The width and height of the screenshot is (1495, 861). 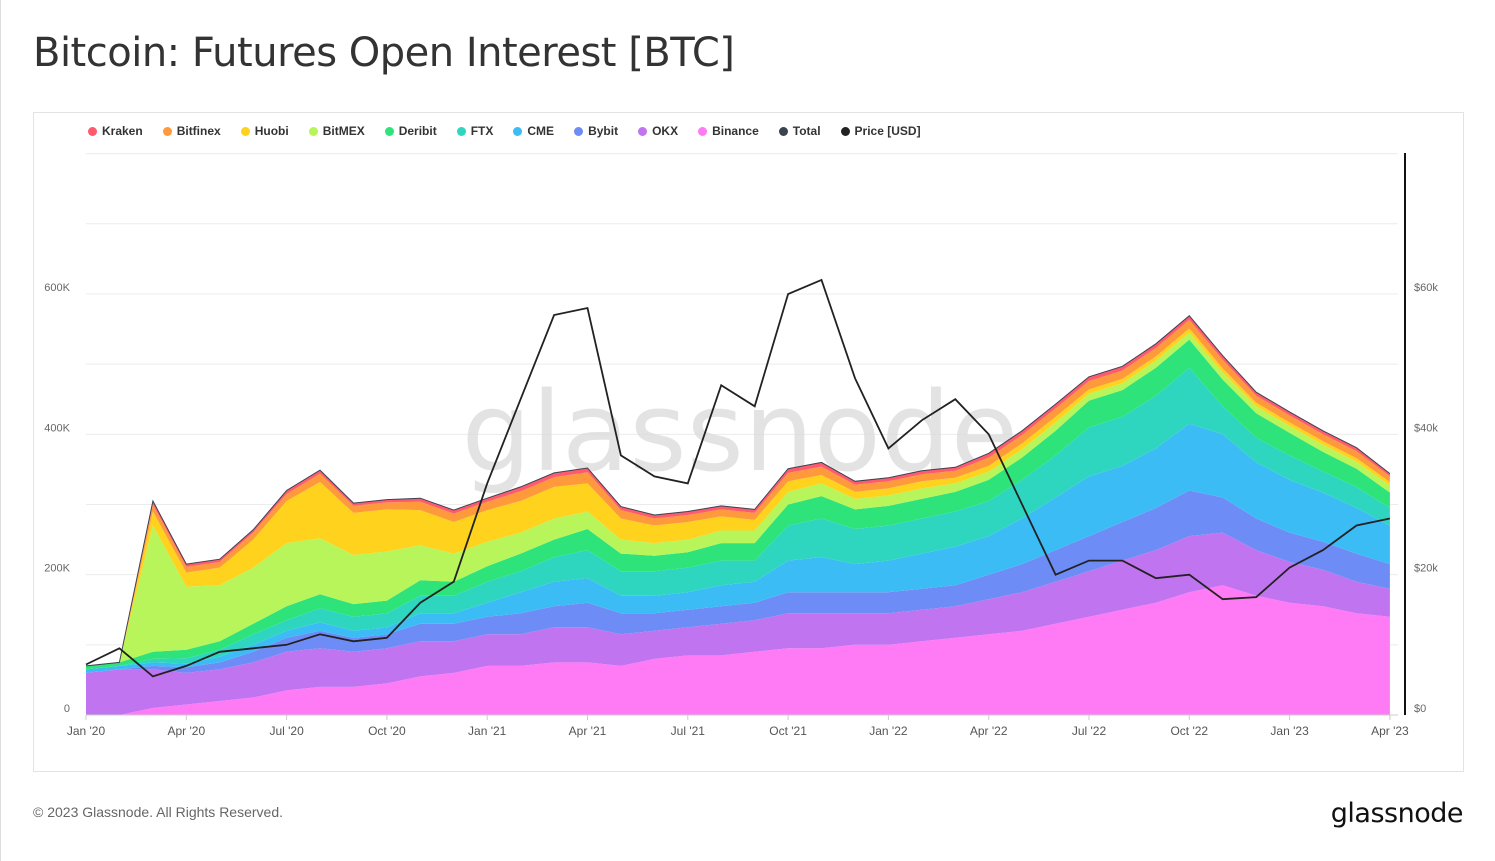 What do you see at coordinates (1397, 813) in the screenshot?
I see `glassnode-logo: glassnode` at bounding box center [1397, 813].